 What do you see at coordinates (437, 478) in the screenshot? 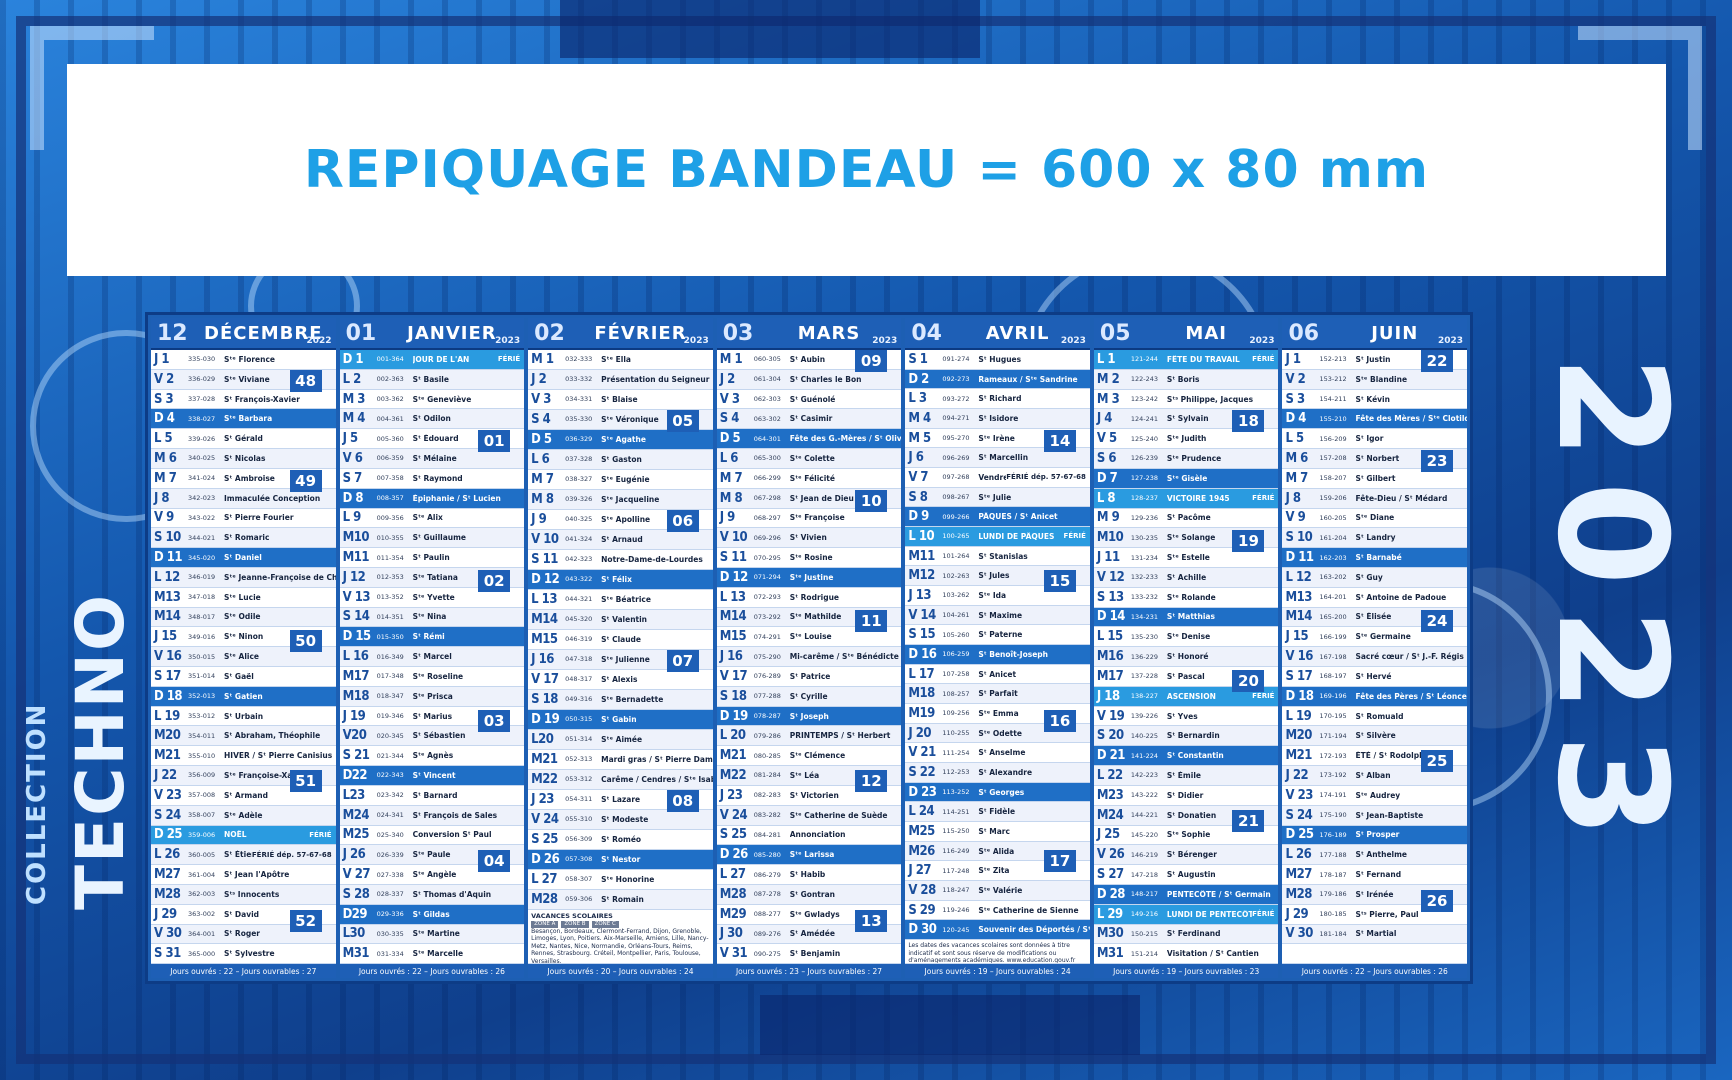
I see `saint-name: Sᵗ Raymond` at bounding box center [437, 478].